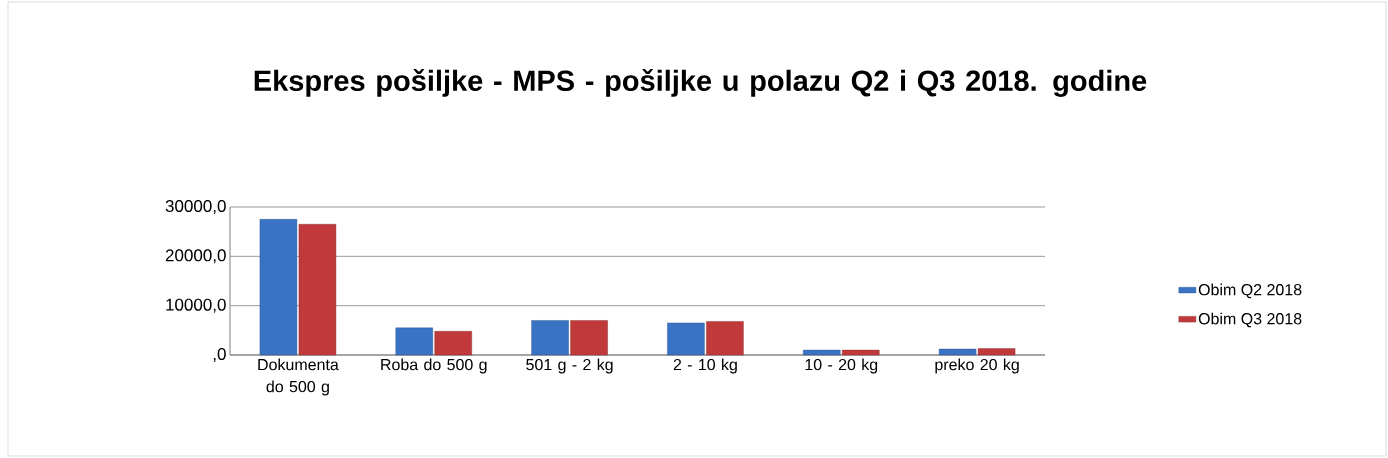 The height and width of the screenshot is (458, 1388). I want to click on y-tick-label: 30000,0, so click(195, 207).